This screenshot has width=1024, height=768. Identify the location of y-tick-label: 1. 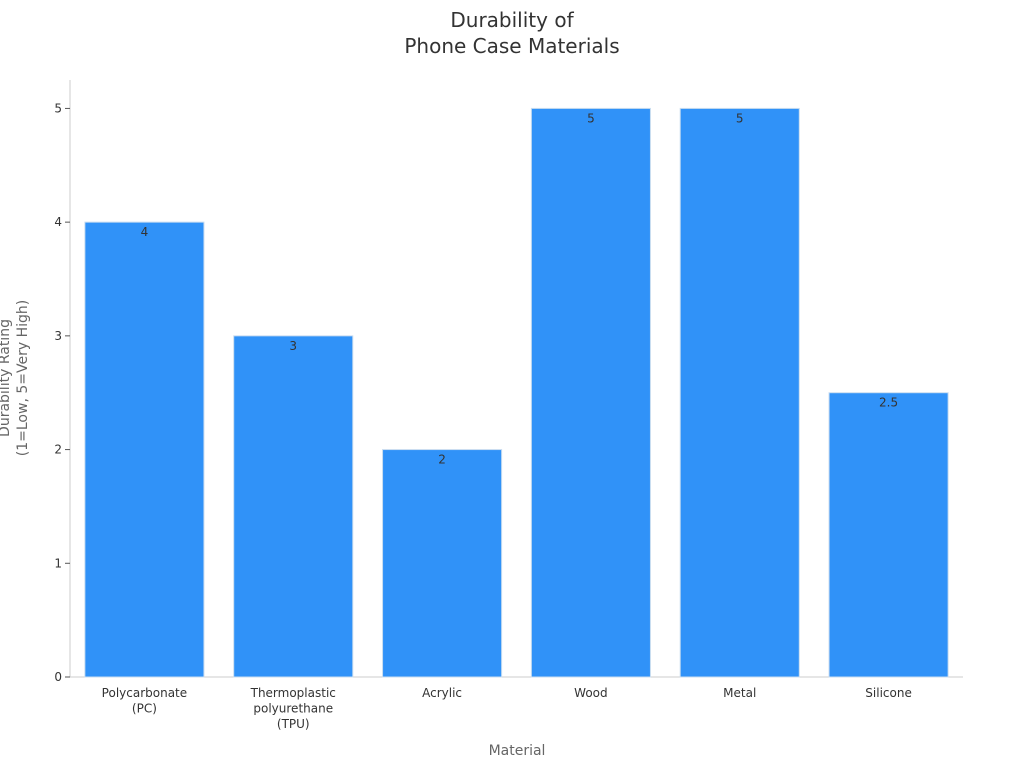
(58, 563).